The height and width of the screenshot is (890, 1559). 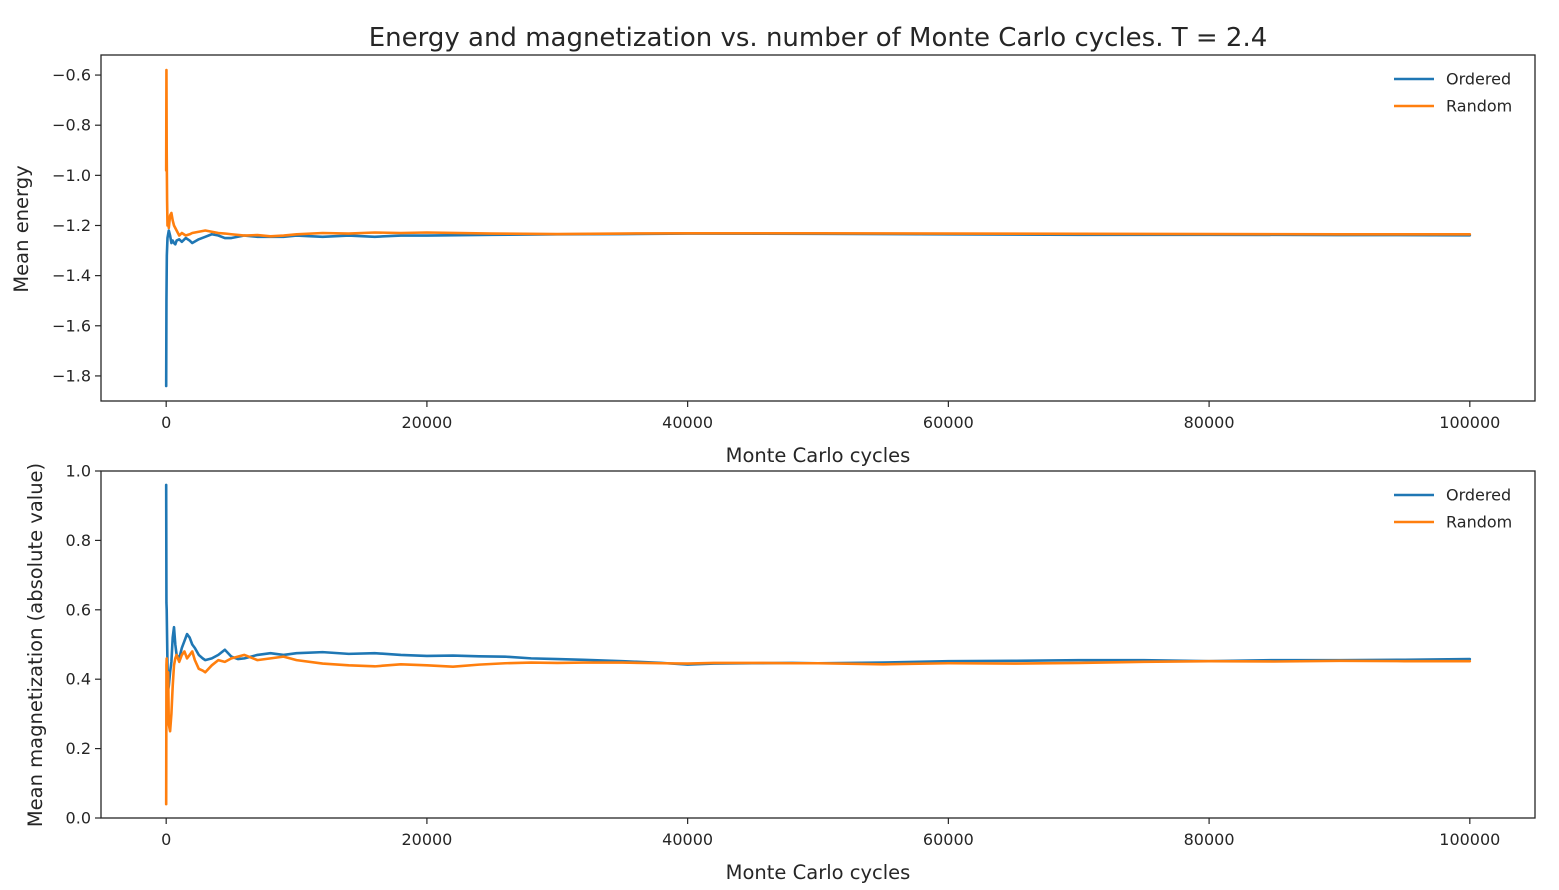 I want to click on energy-y-tick-label: −0.6, so click(x=71, y=75).